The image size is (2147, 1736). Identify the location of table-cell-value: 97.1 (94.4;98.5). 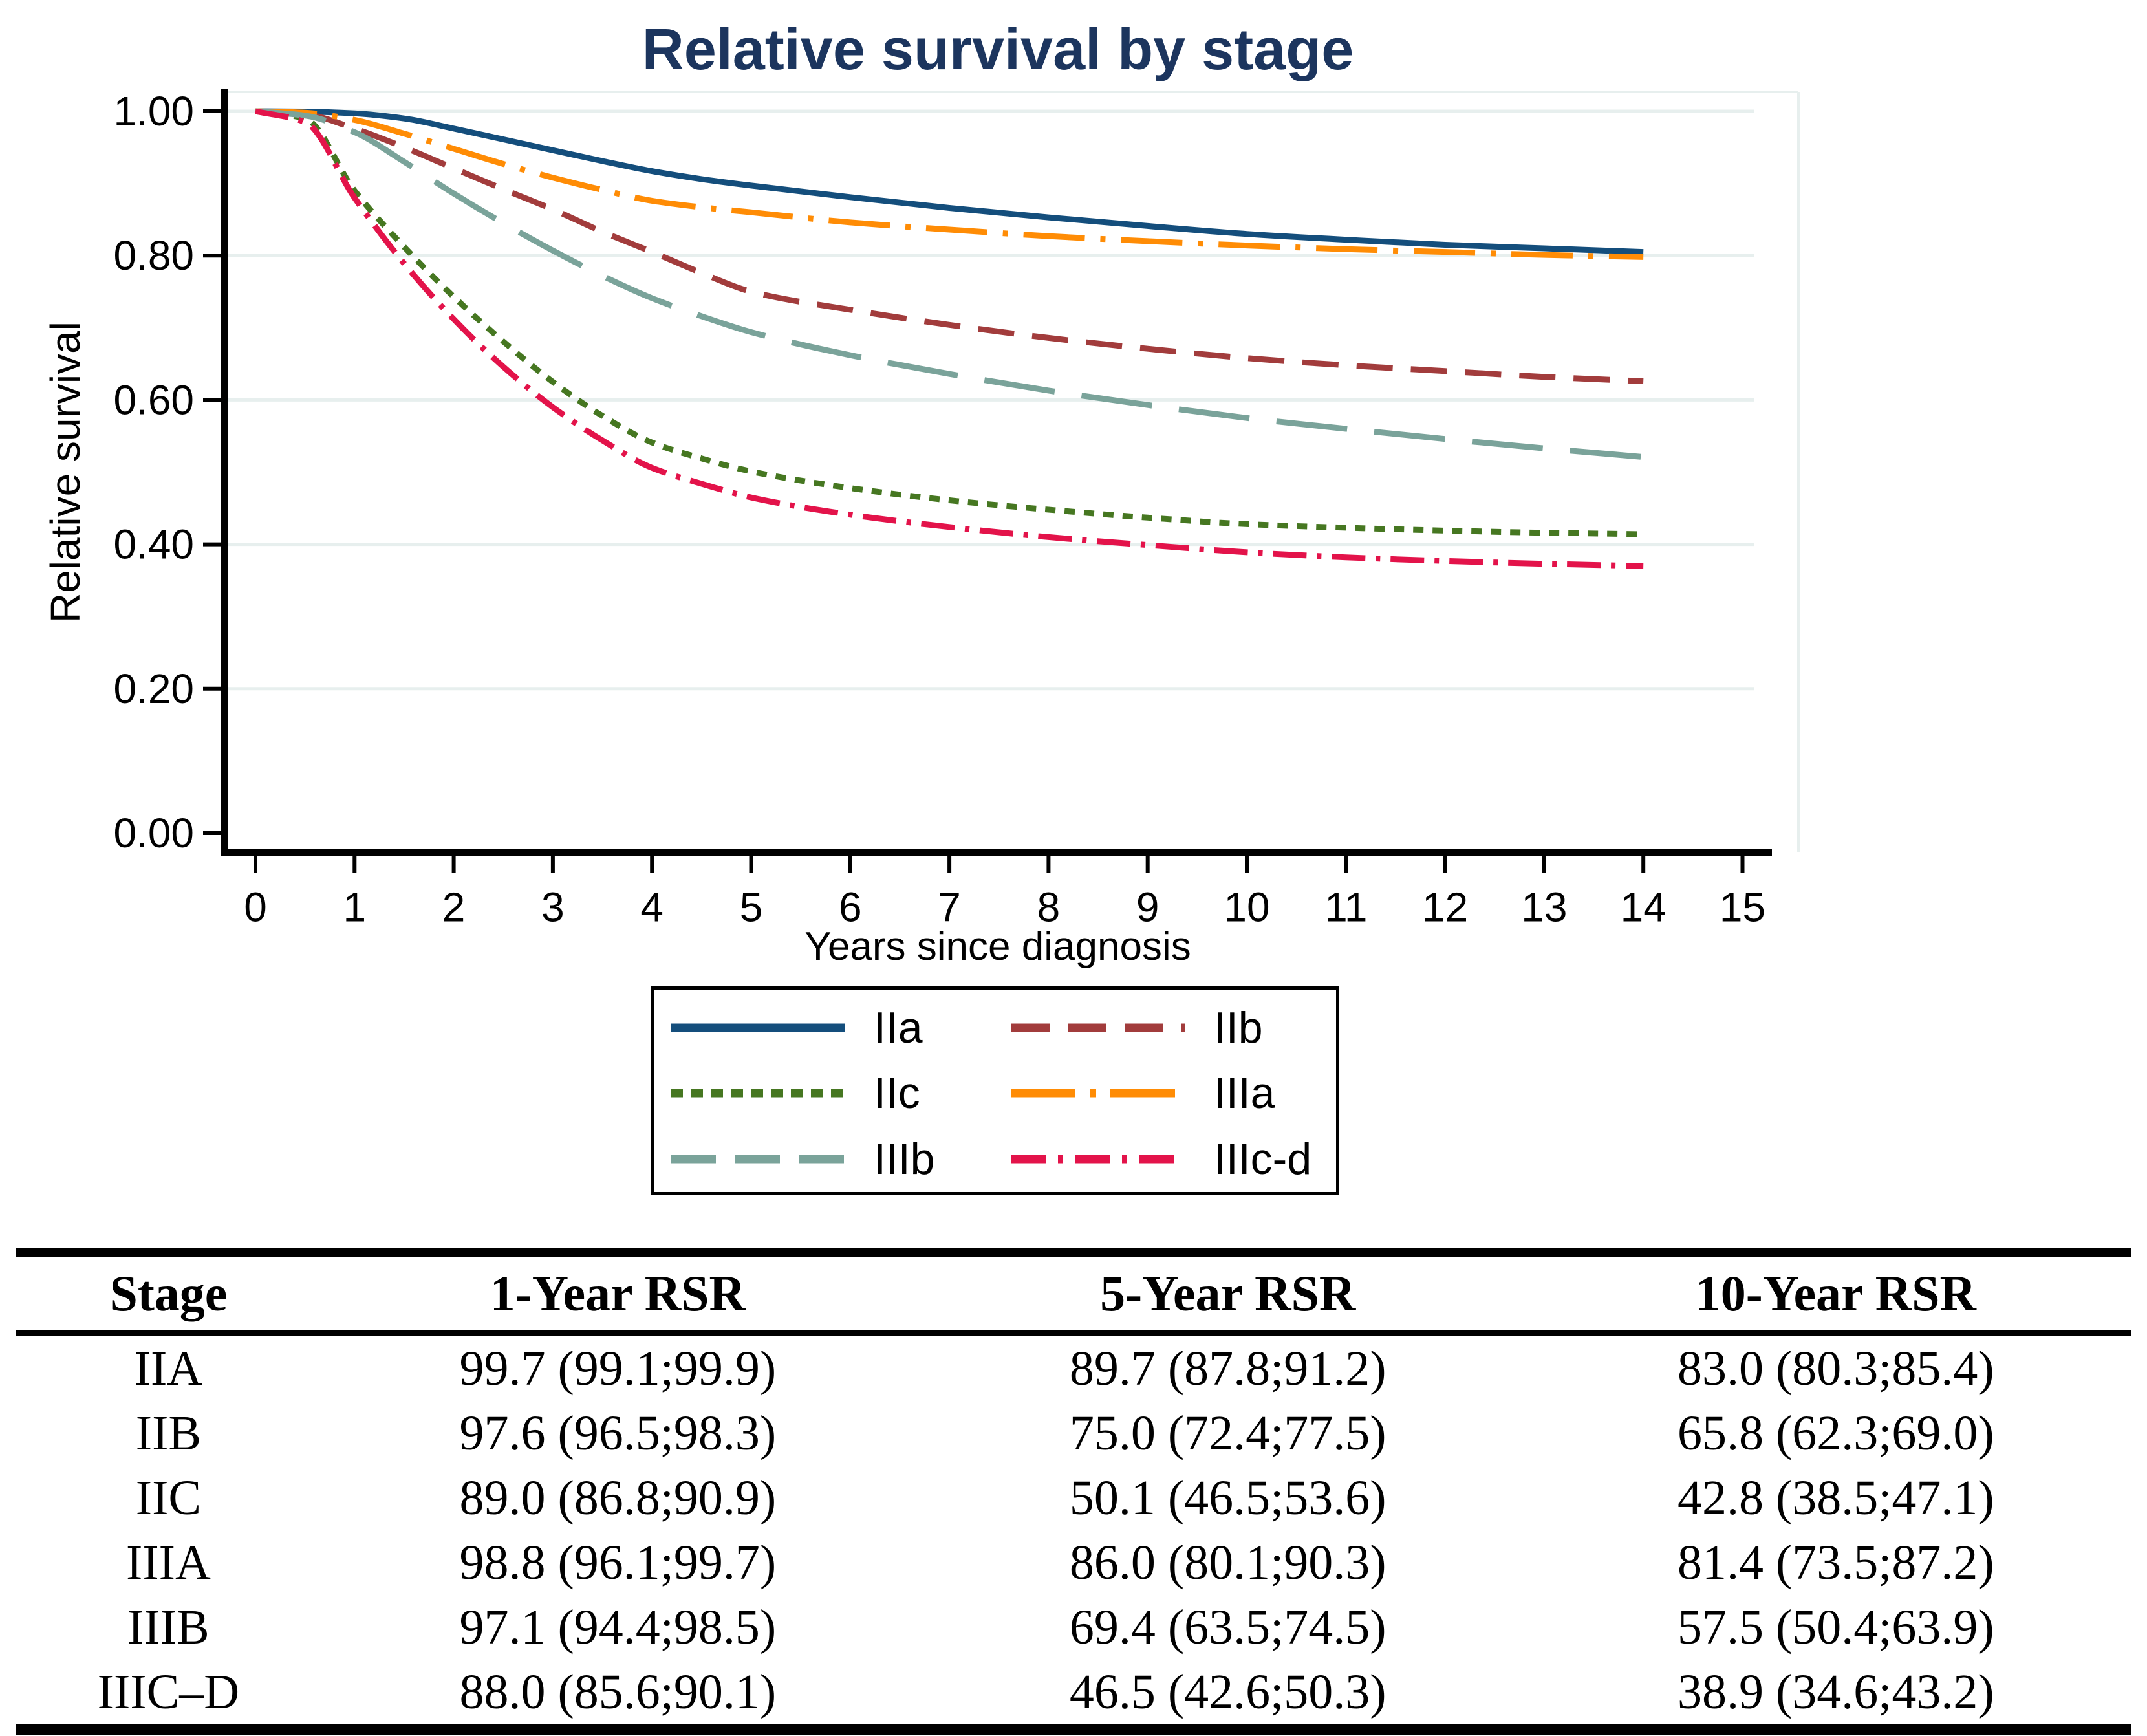
(618, 1627).